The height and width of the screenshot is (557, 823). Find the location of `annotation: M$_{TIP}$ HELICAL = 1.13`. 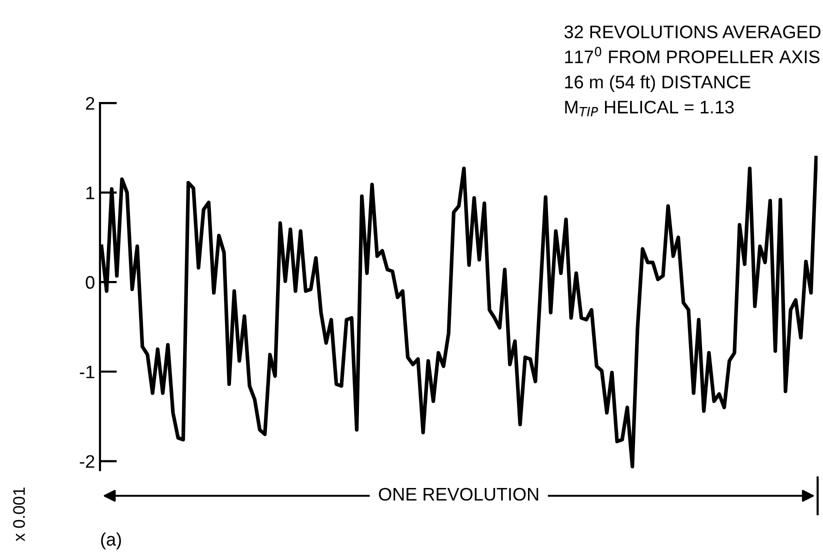

annotation: M$_{TIP}$ HELICAL = 1.13 is located at coordinates (649, 108).